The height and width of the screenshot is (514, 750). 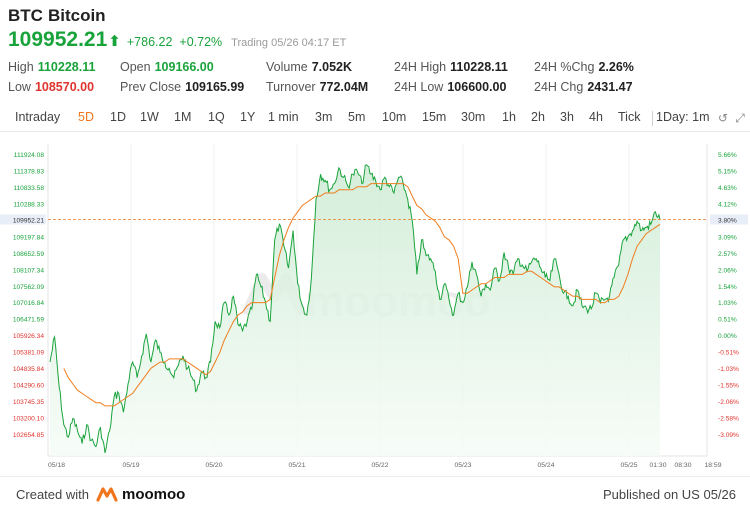 What do you see at coordinates (114, 41) in the screenshot?
I see `arrow-up-icon: ⬆` at bounding box center [114, 41].